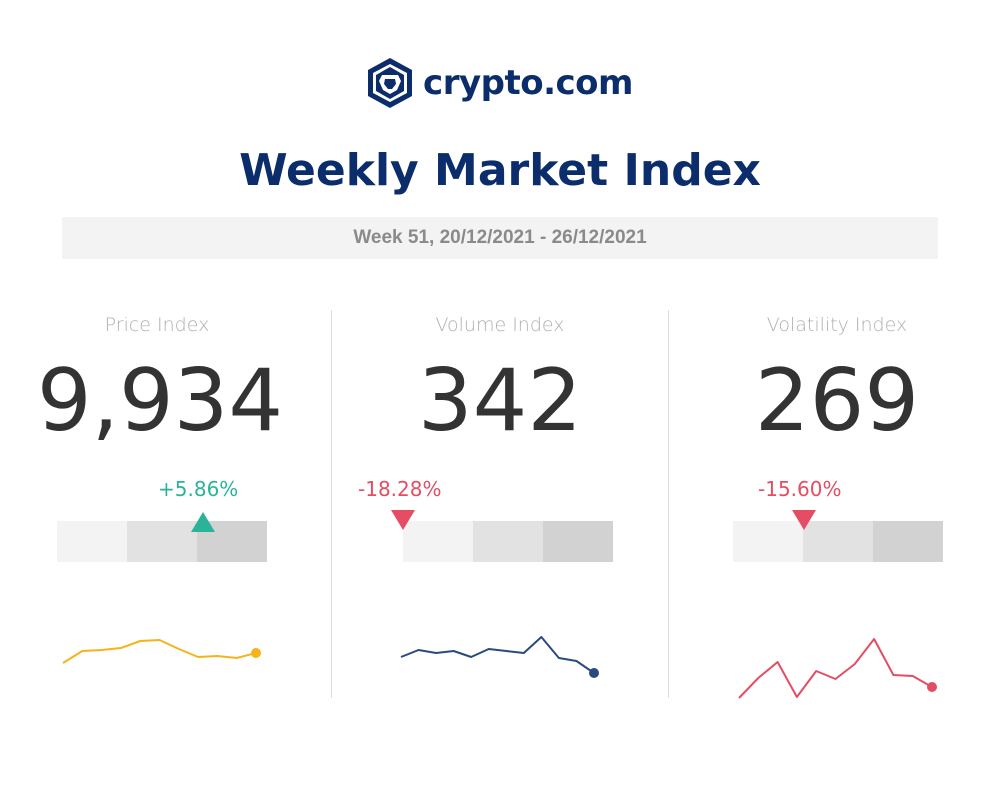 The width and height of the screenshot is (1000, 800). Describe the element at coordinates (837, 325) in the screenshot. I see `volatility-index-label: Volatility Index` at that location.